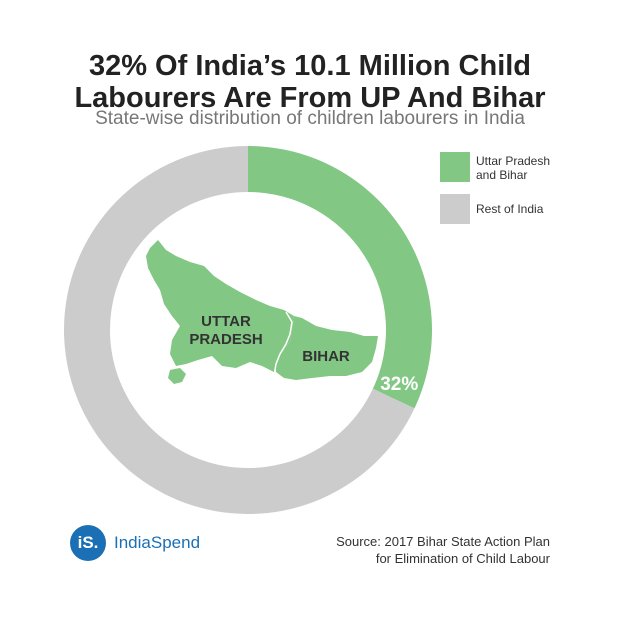  What do you see at coordinates (510, 209) in the screenshot?
I see `legend-label-rest-of-india: Rest of India` at bounding box center [510, 209].